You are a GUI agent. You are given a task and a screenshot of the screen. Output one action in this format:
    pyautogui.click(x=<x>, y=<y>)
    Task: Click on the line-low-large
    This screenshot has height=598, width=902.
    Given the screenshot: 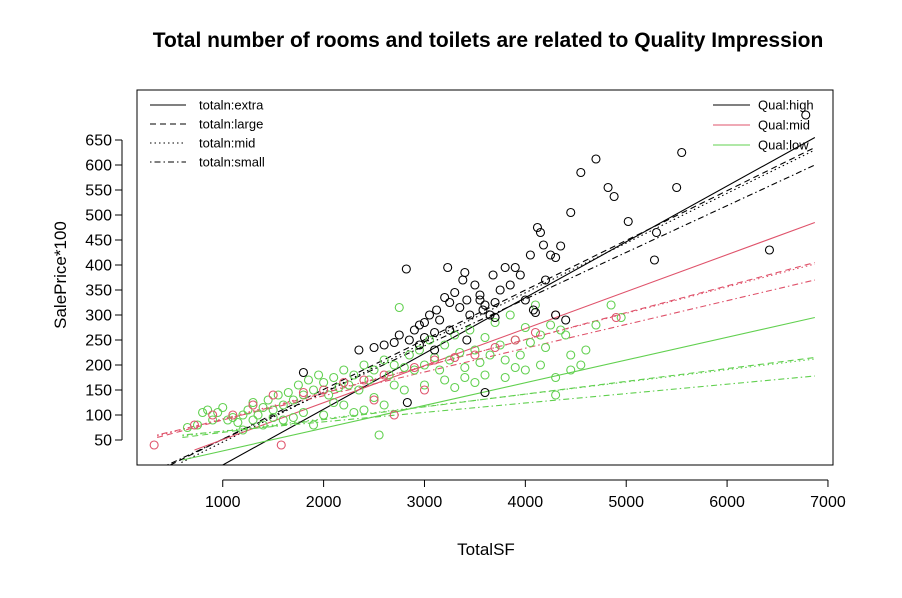 What is the action you would take?
    pyautogui.click(x=498, y=397)
    